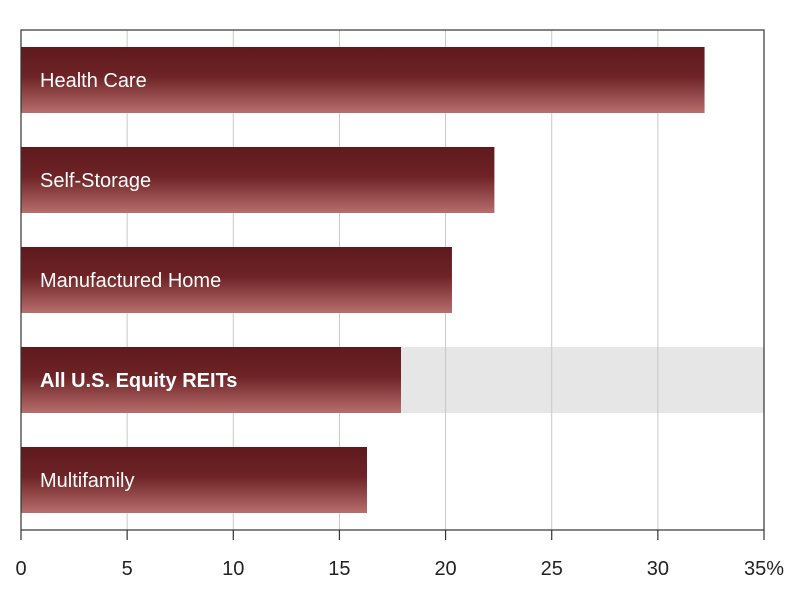 The image size is (800, 600). I want to click on bar-label-manufactured-home: Manufactured Home, so click(130, 281).